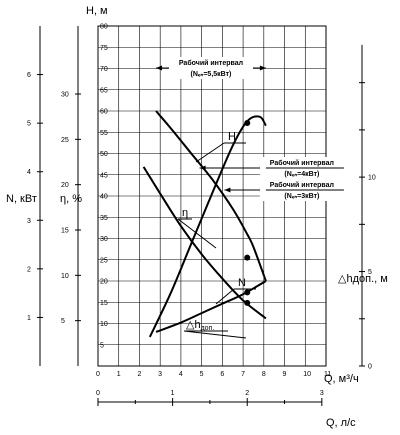 This screenshot has height=435, width=400. What do you see at coordinates (139, 374) in the screenshot?
I see `flow-m3h-tick-label: 2` at bounding box center [139, 374].